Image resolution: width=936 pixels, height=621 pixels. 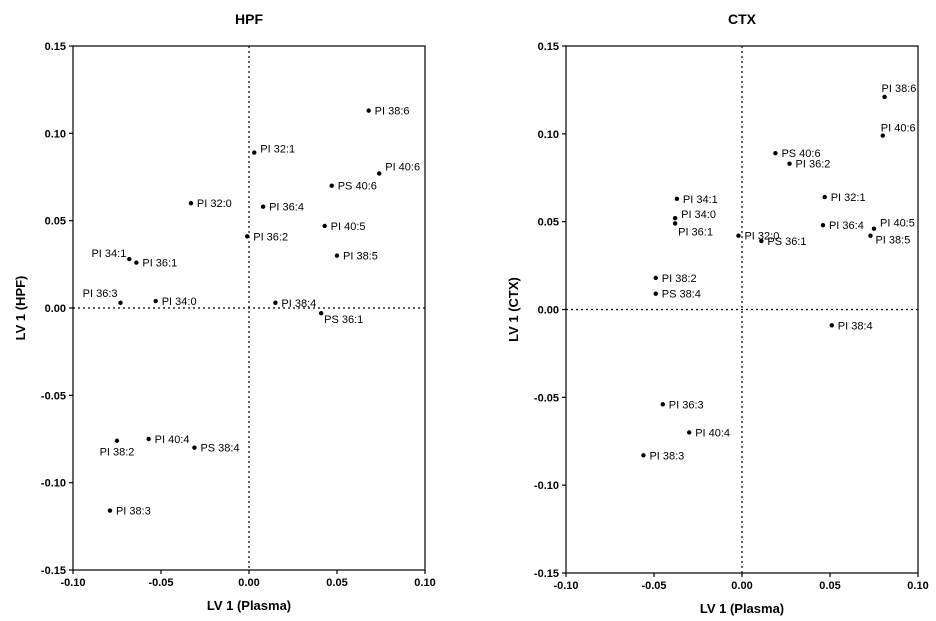 What do you see at coordinates (53, 571) in the screenshot?
I see `hpf-y-tick-label: -0.15` at bounding box center [53, 571].